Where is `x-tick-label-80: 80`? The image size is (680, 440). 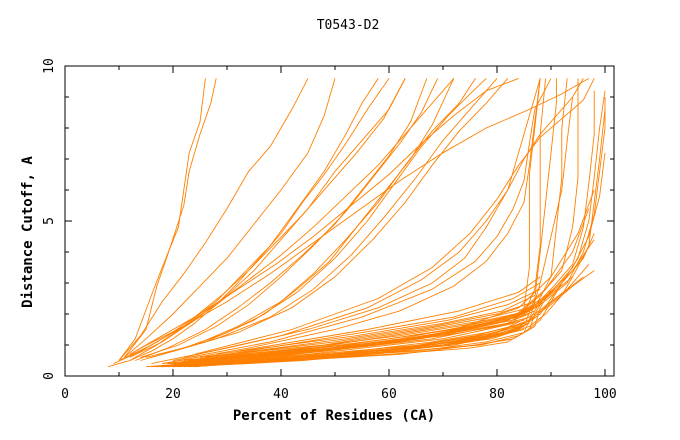
x-tick-label-80: 80 is located at coordinates (497, 394).